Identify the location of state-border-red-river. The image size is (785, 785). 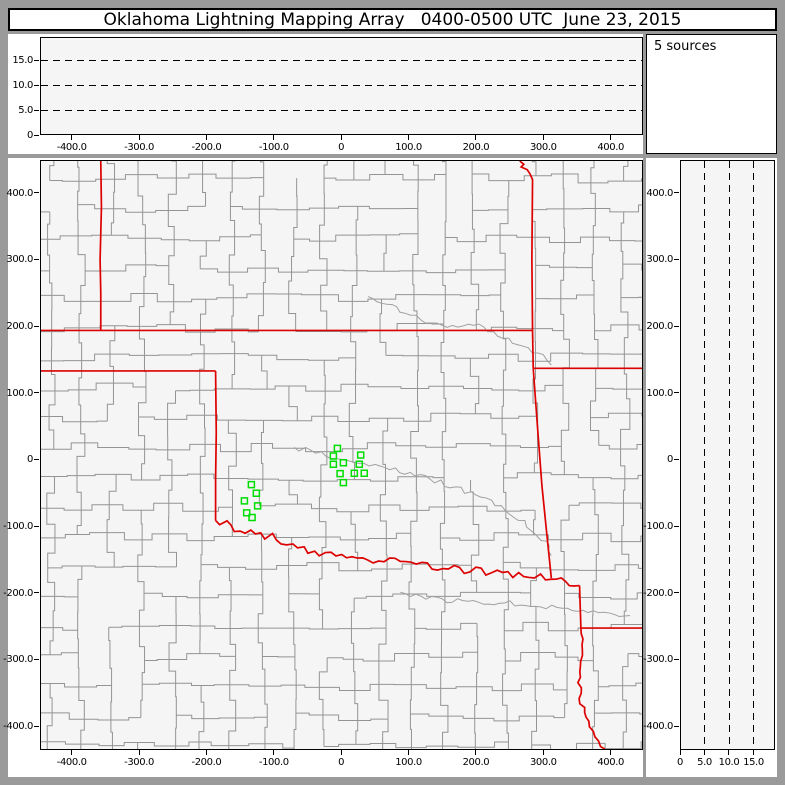
(398, 553).